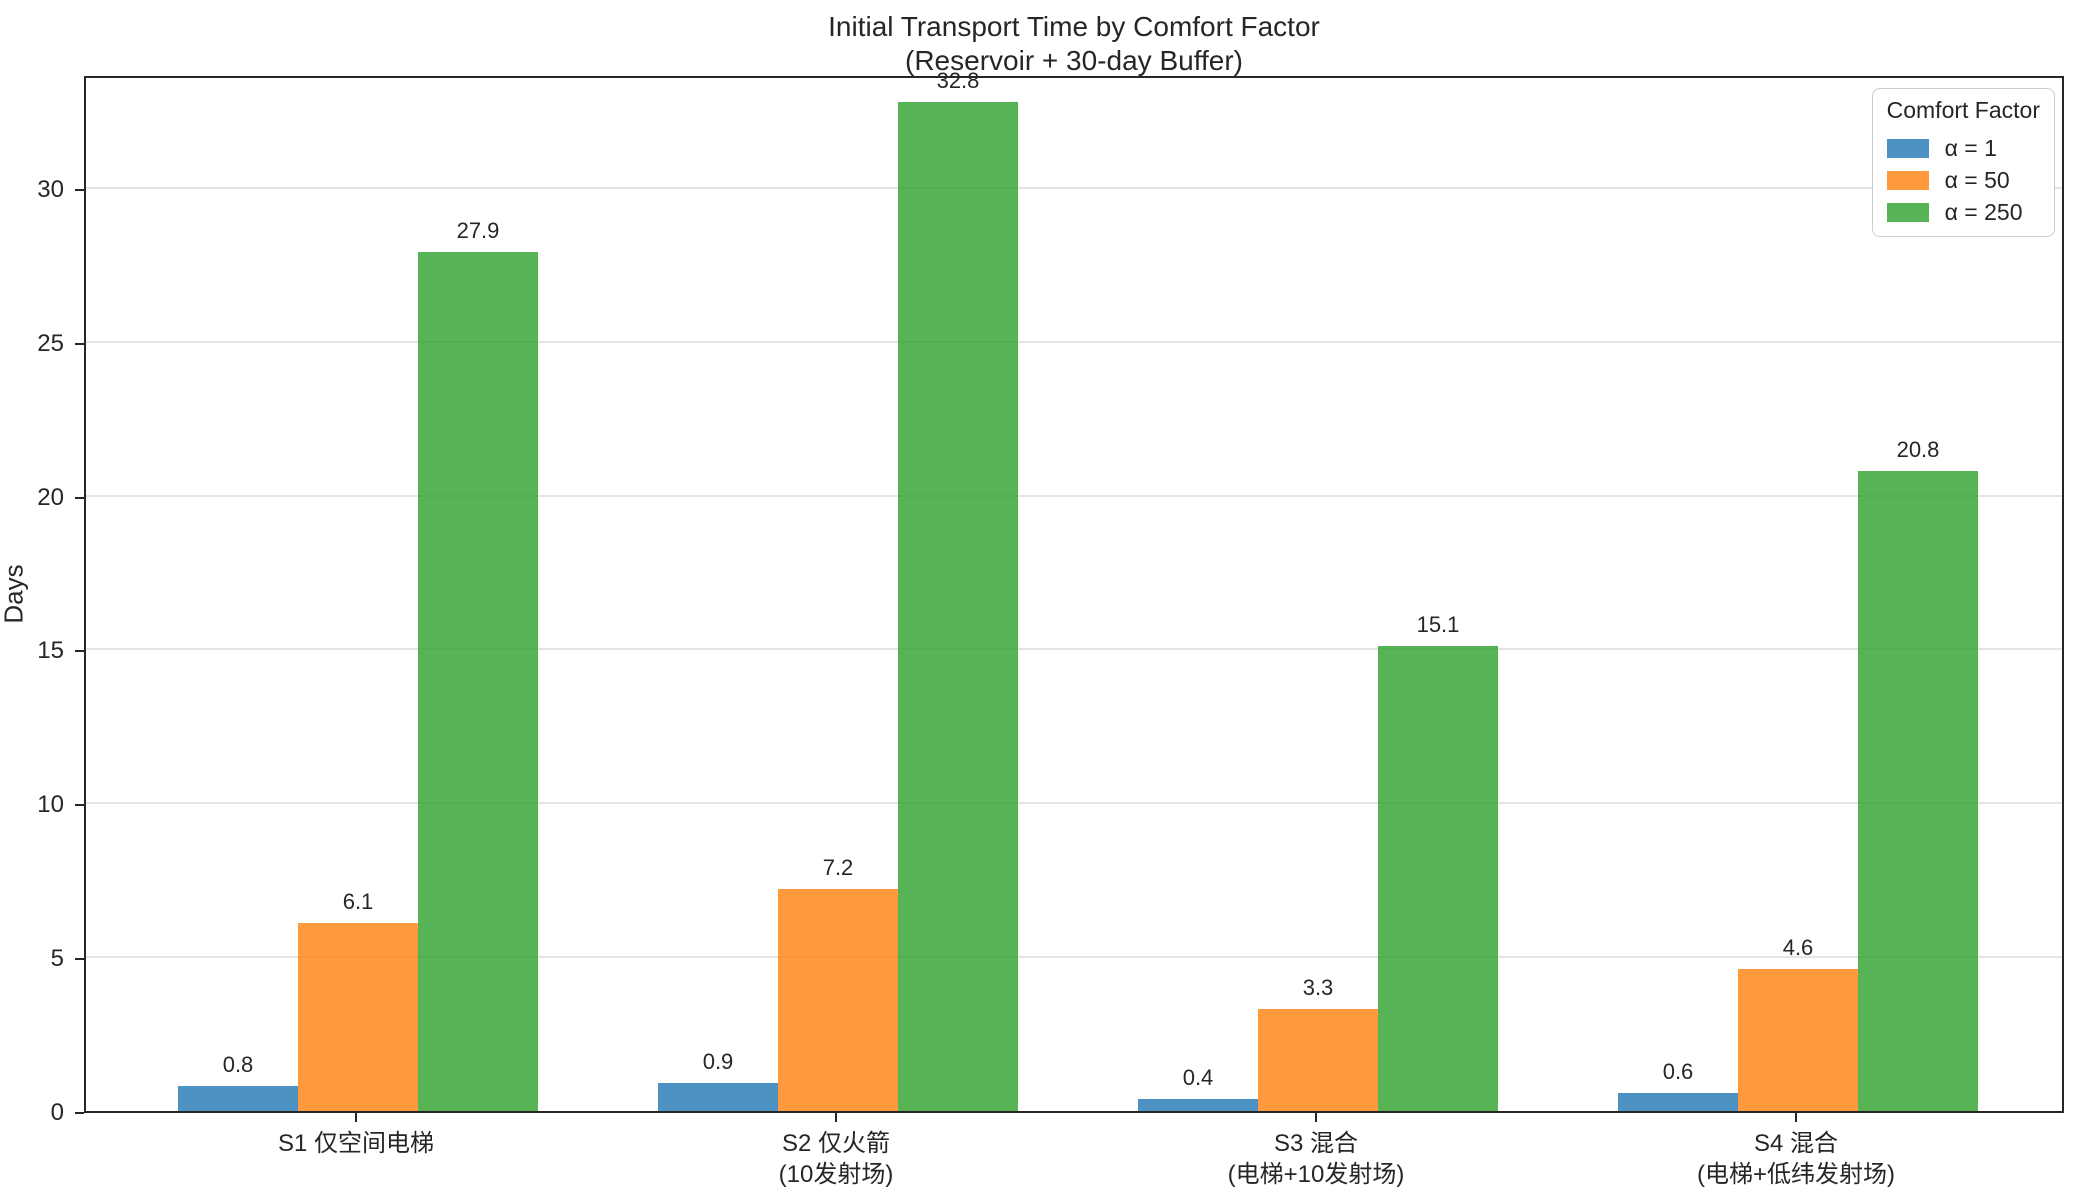  I want to click on x-tick-label-group1: S1 仅空间电梯, so click(356, 1143).